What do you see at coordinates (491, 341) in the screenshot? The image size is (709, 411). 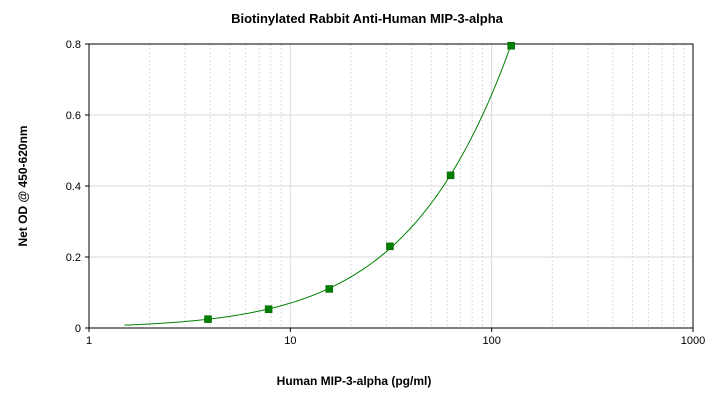 I see `x-tick-label: 100` at bounding box center [491, 341].